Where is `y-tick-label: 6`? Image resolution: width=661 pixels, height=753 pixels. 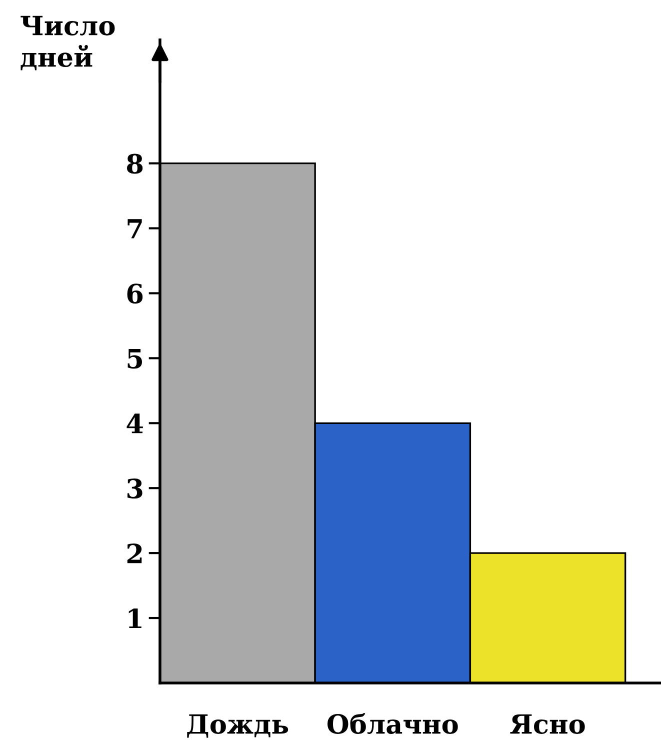 y-tick-label: 6 is located at coordinates (135, 294).